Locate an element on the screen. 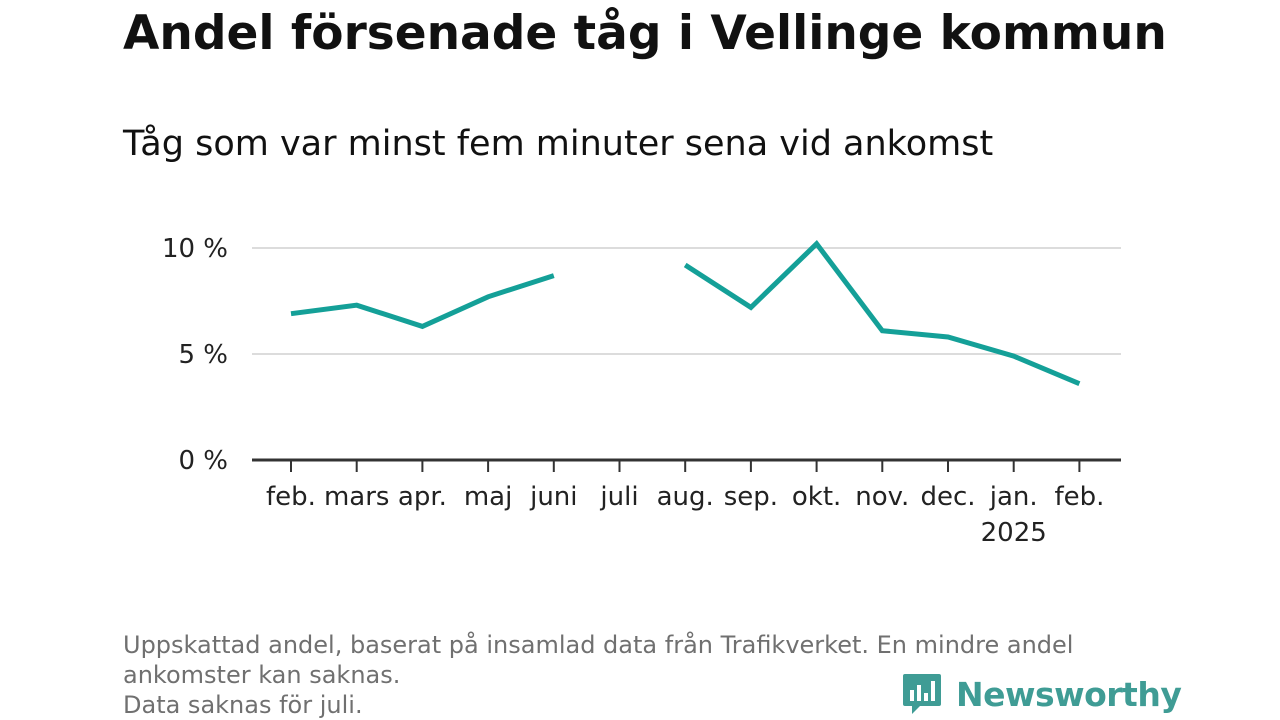 This screenshot has height=720, width=1280. chart-title: Andel försenade tåg i Vellinge kommun is located at coordinates (645, 33).